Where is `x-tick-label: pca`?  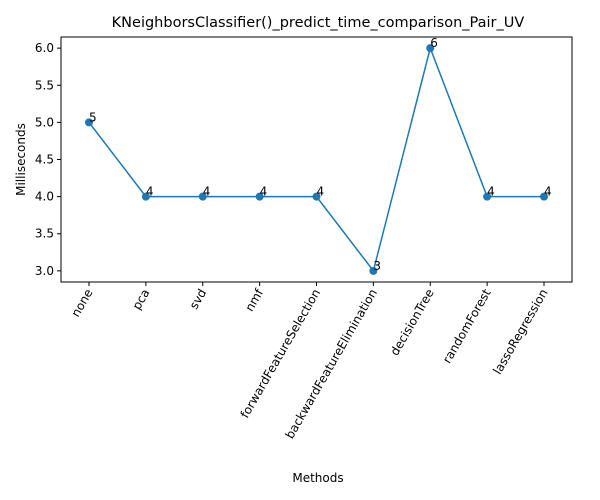
x-tick-label: pca is located at coordinates (141, 300).